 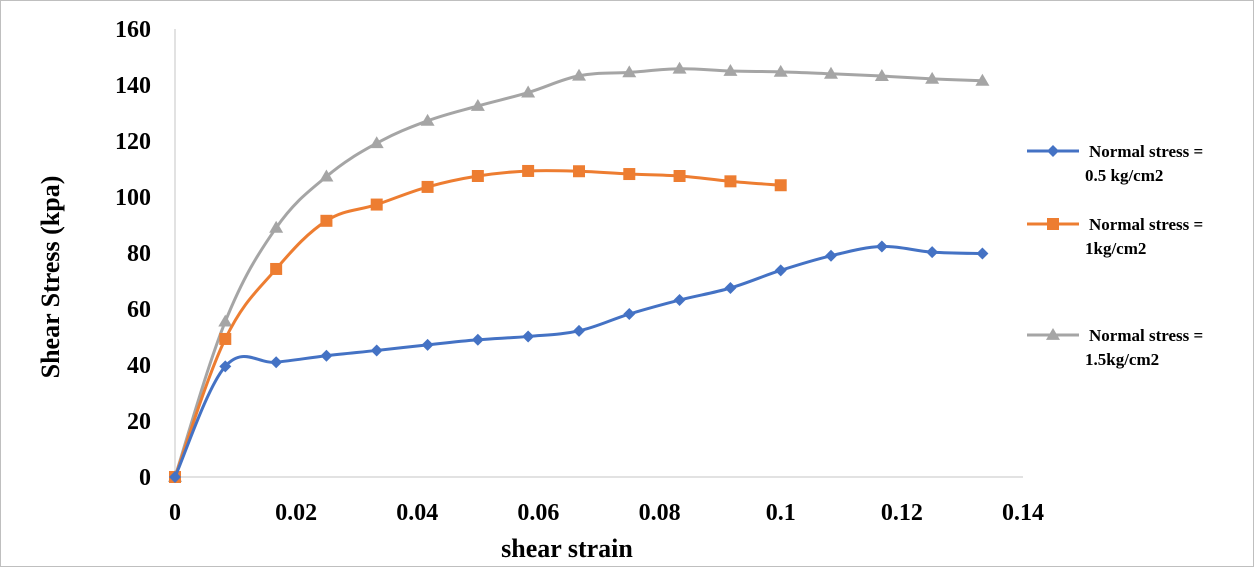 I want to click on y-tick-label: 160, so click(x=133, y=30).